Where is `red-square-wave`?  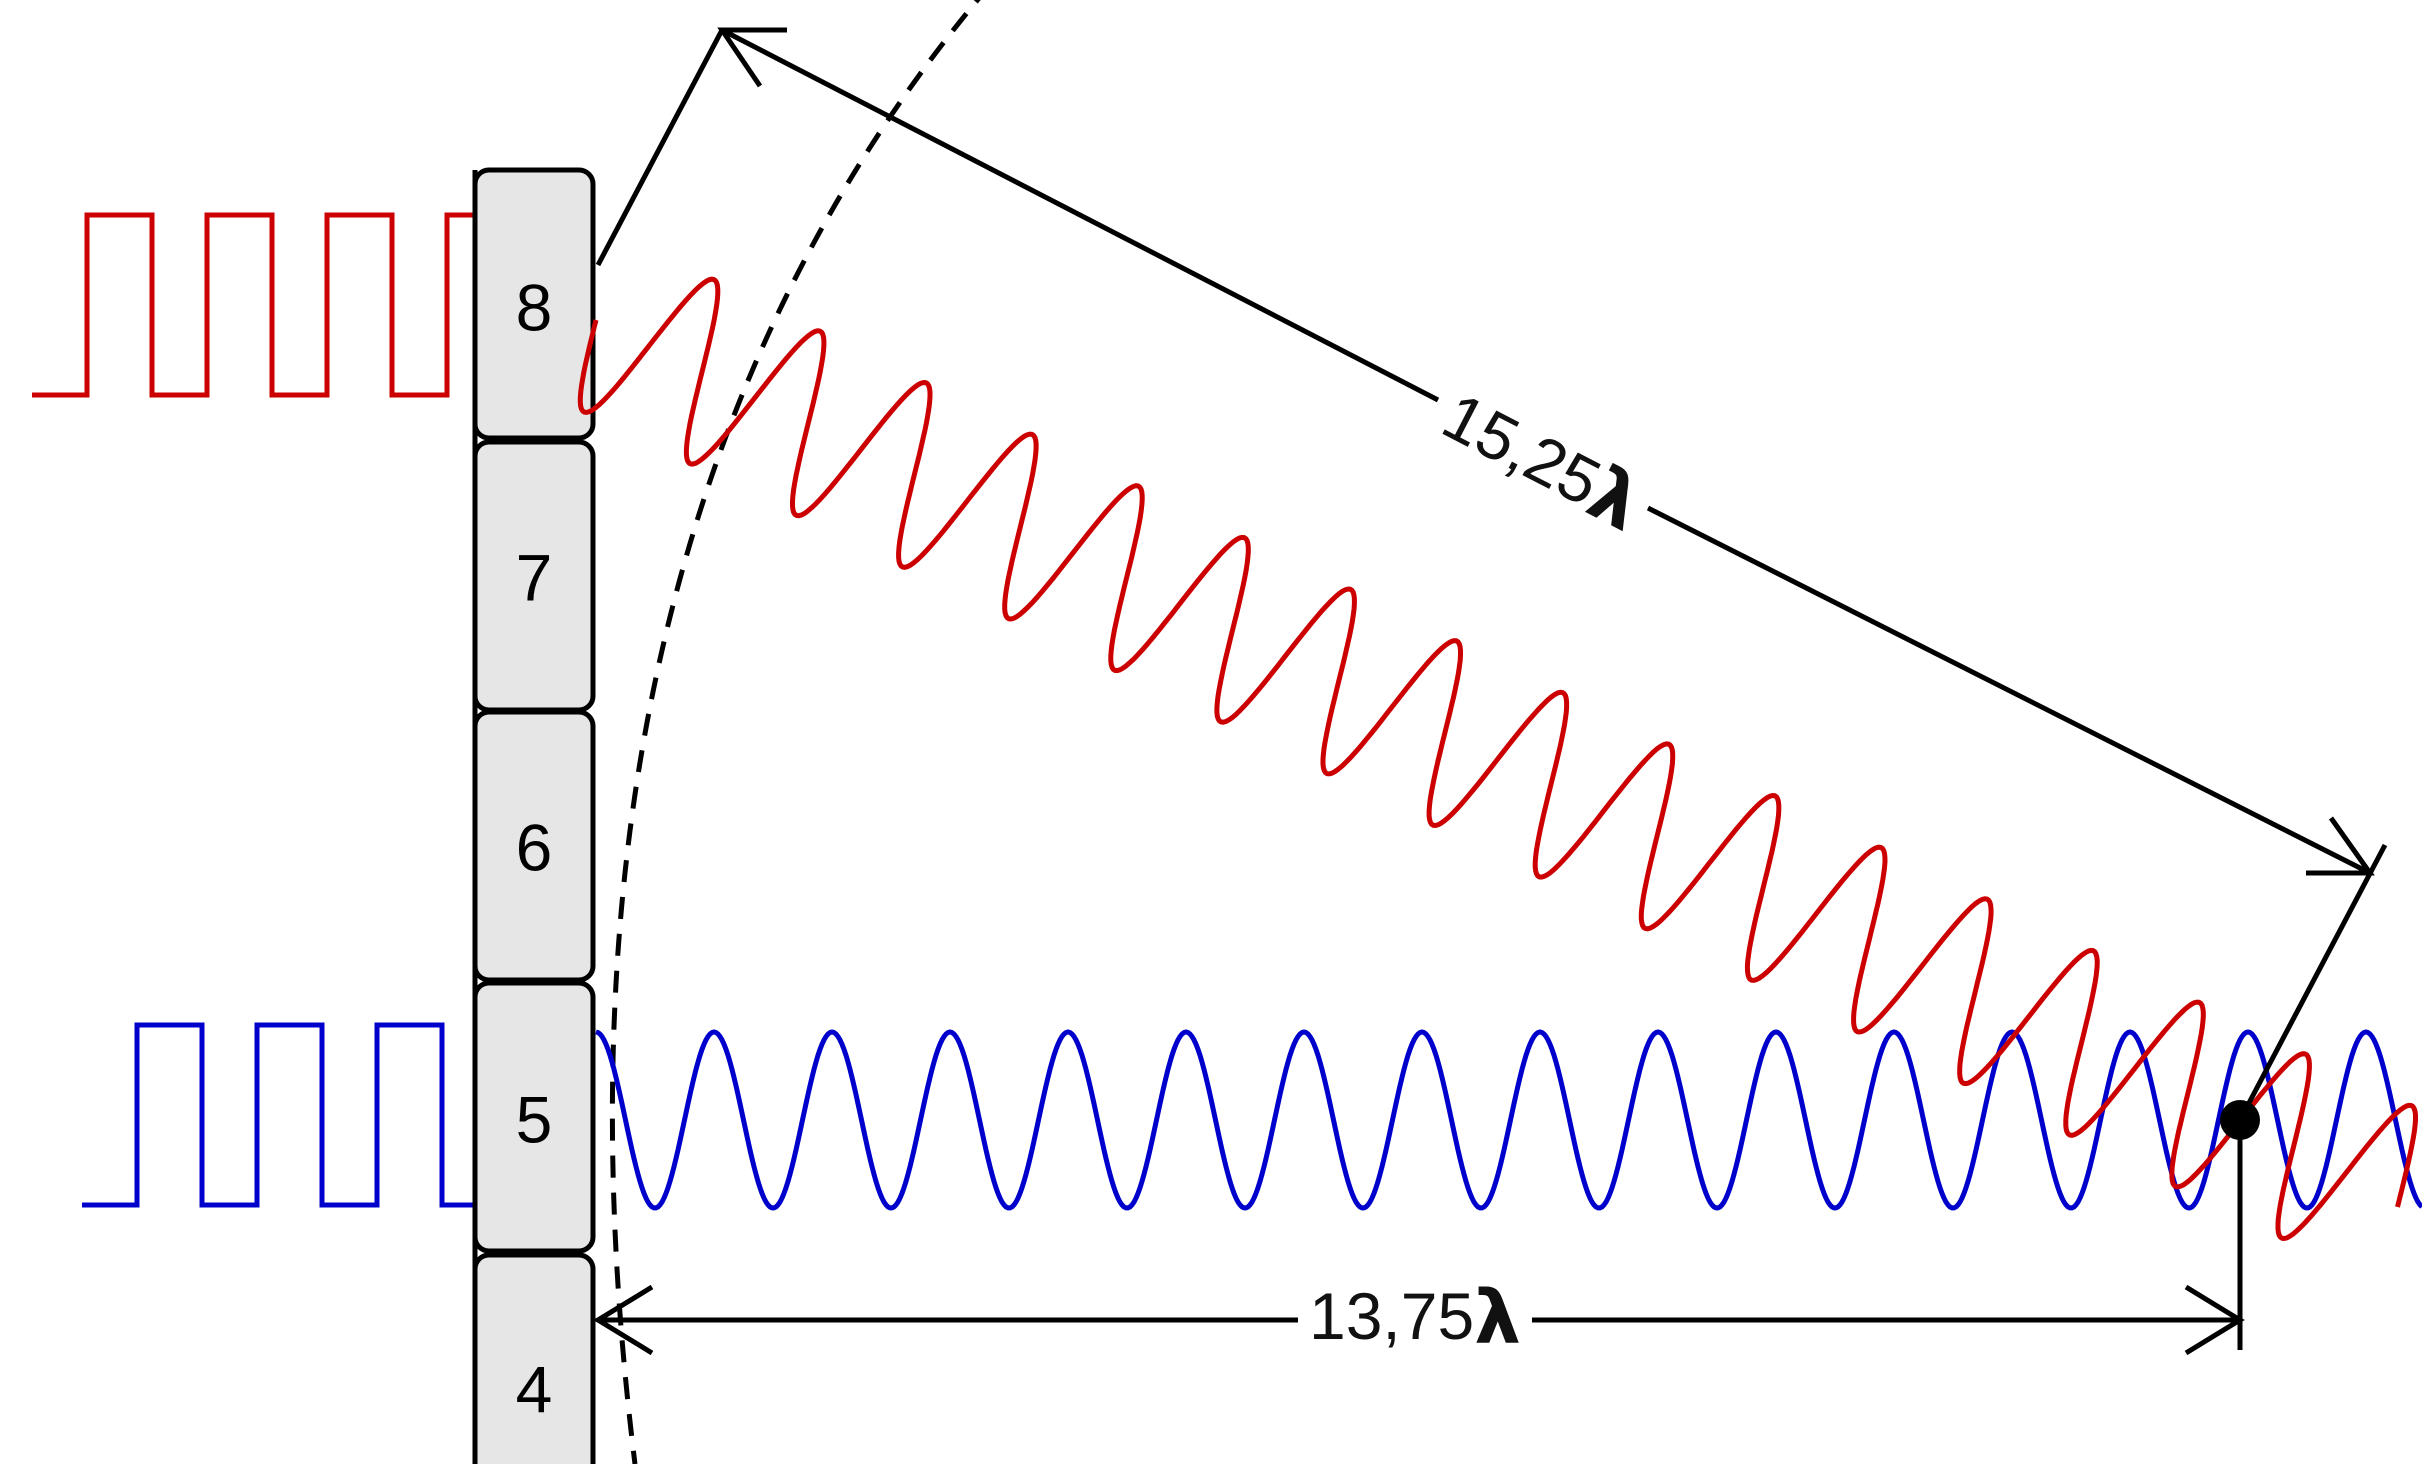
red-square-wave is located at coordinates (255, 305).